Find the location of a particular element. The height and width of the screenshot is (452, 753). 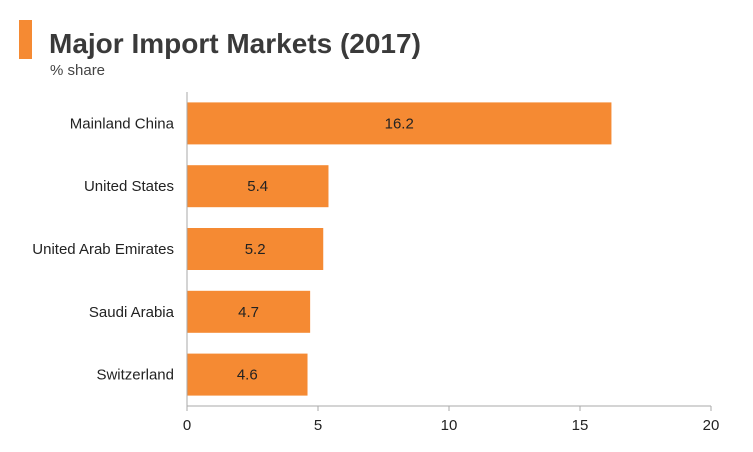

bar-value-label: 4.7 is located at coordinates (248, 312).